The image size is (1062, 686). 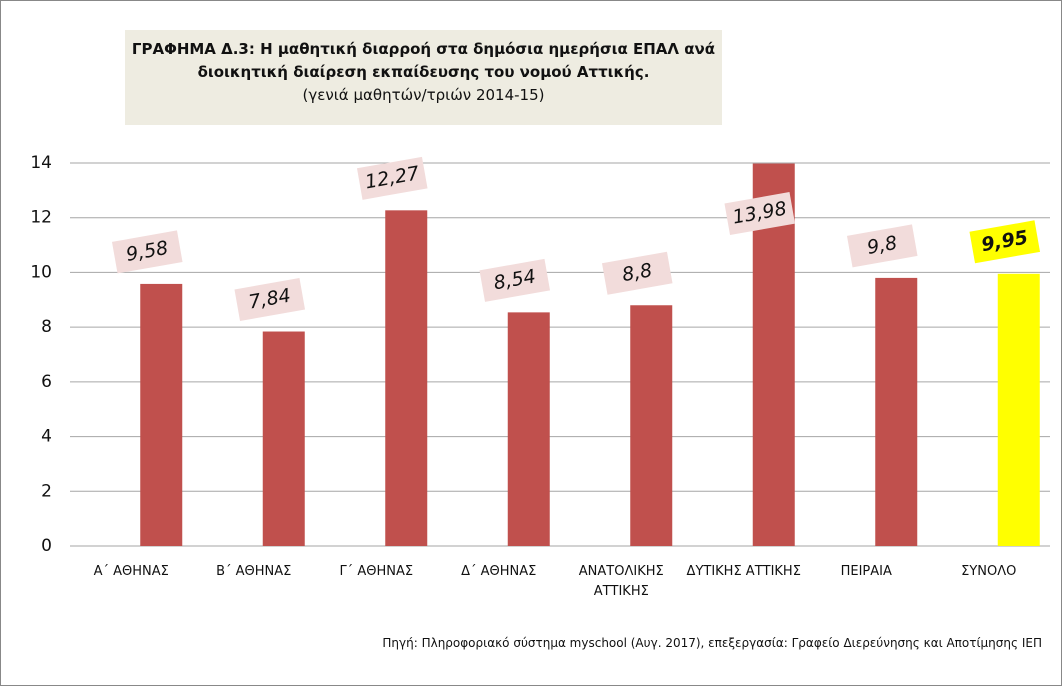 What do you see at coordinates (41, 218) in the screenshot?
I see `y-tick-label: 12` at bounding box center [41, 218].